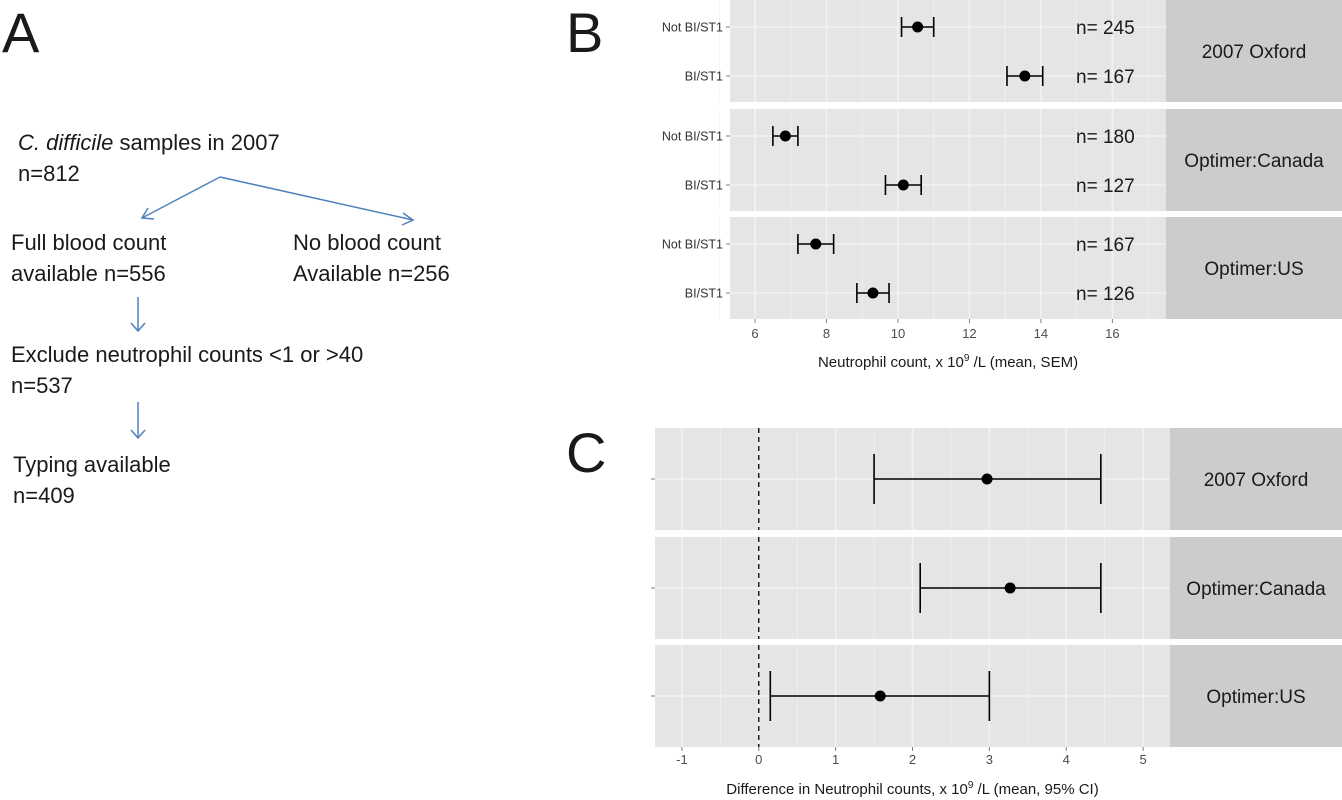  I want to click on full-blood-count-line2: available n=556, so click(88, 273).